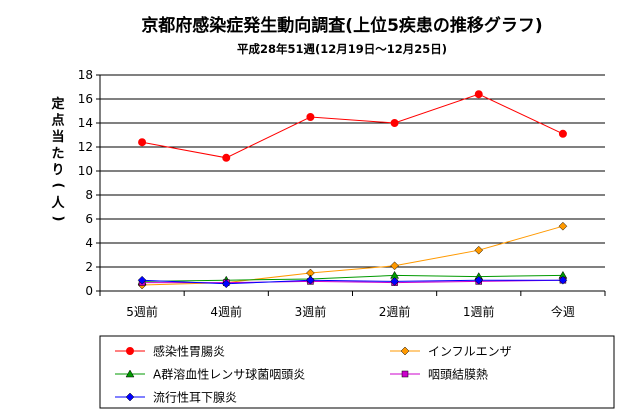  I want to click on y-tick-label: 0, so click(89, 291).